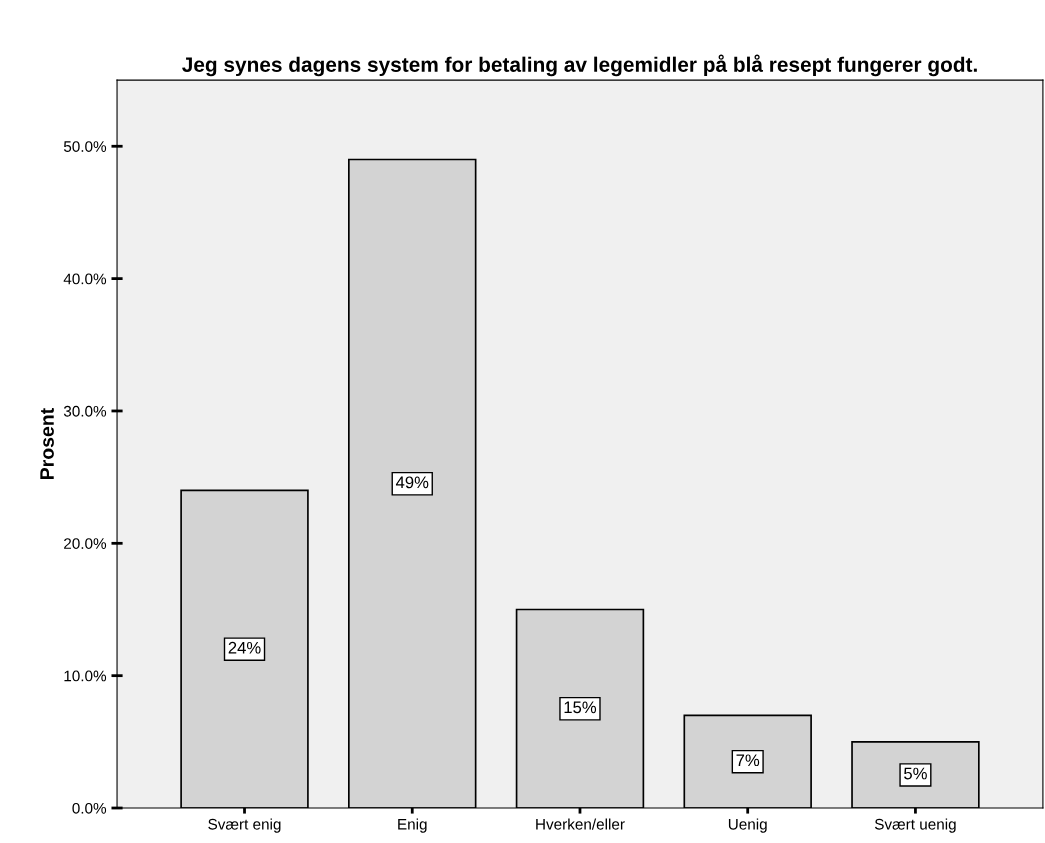 This screenshot has height=843, width=1045. Describe the element at coordinates (915, 825) in the screenshot. I see `x-tick-label: Svært uenig` at that location.